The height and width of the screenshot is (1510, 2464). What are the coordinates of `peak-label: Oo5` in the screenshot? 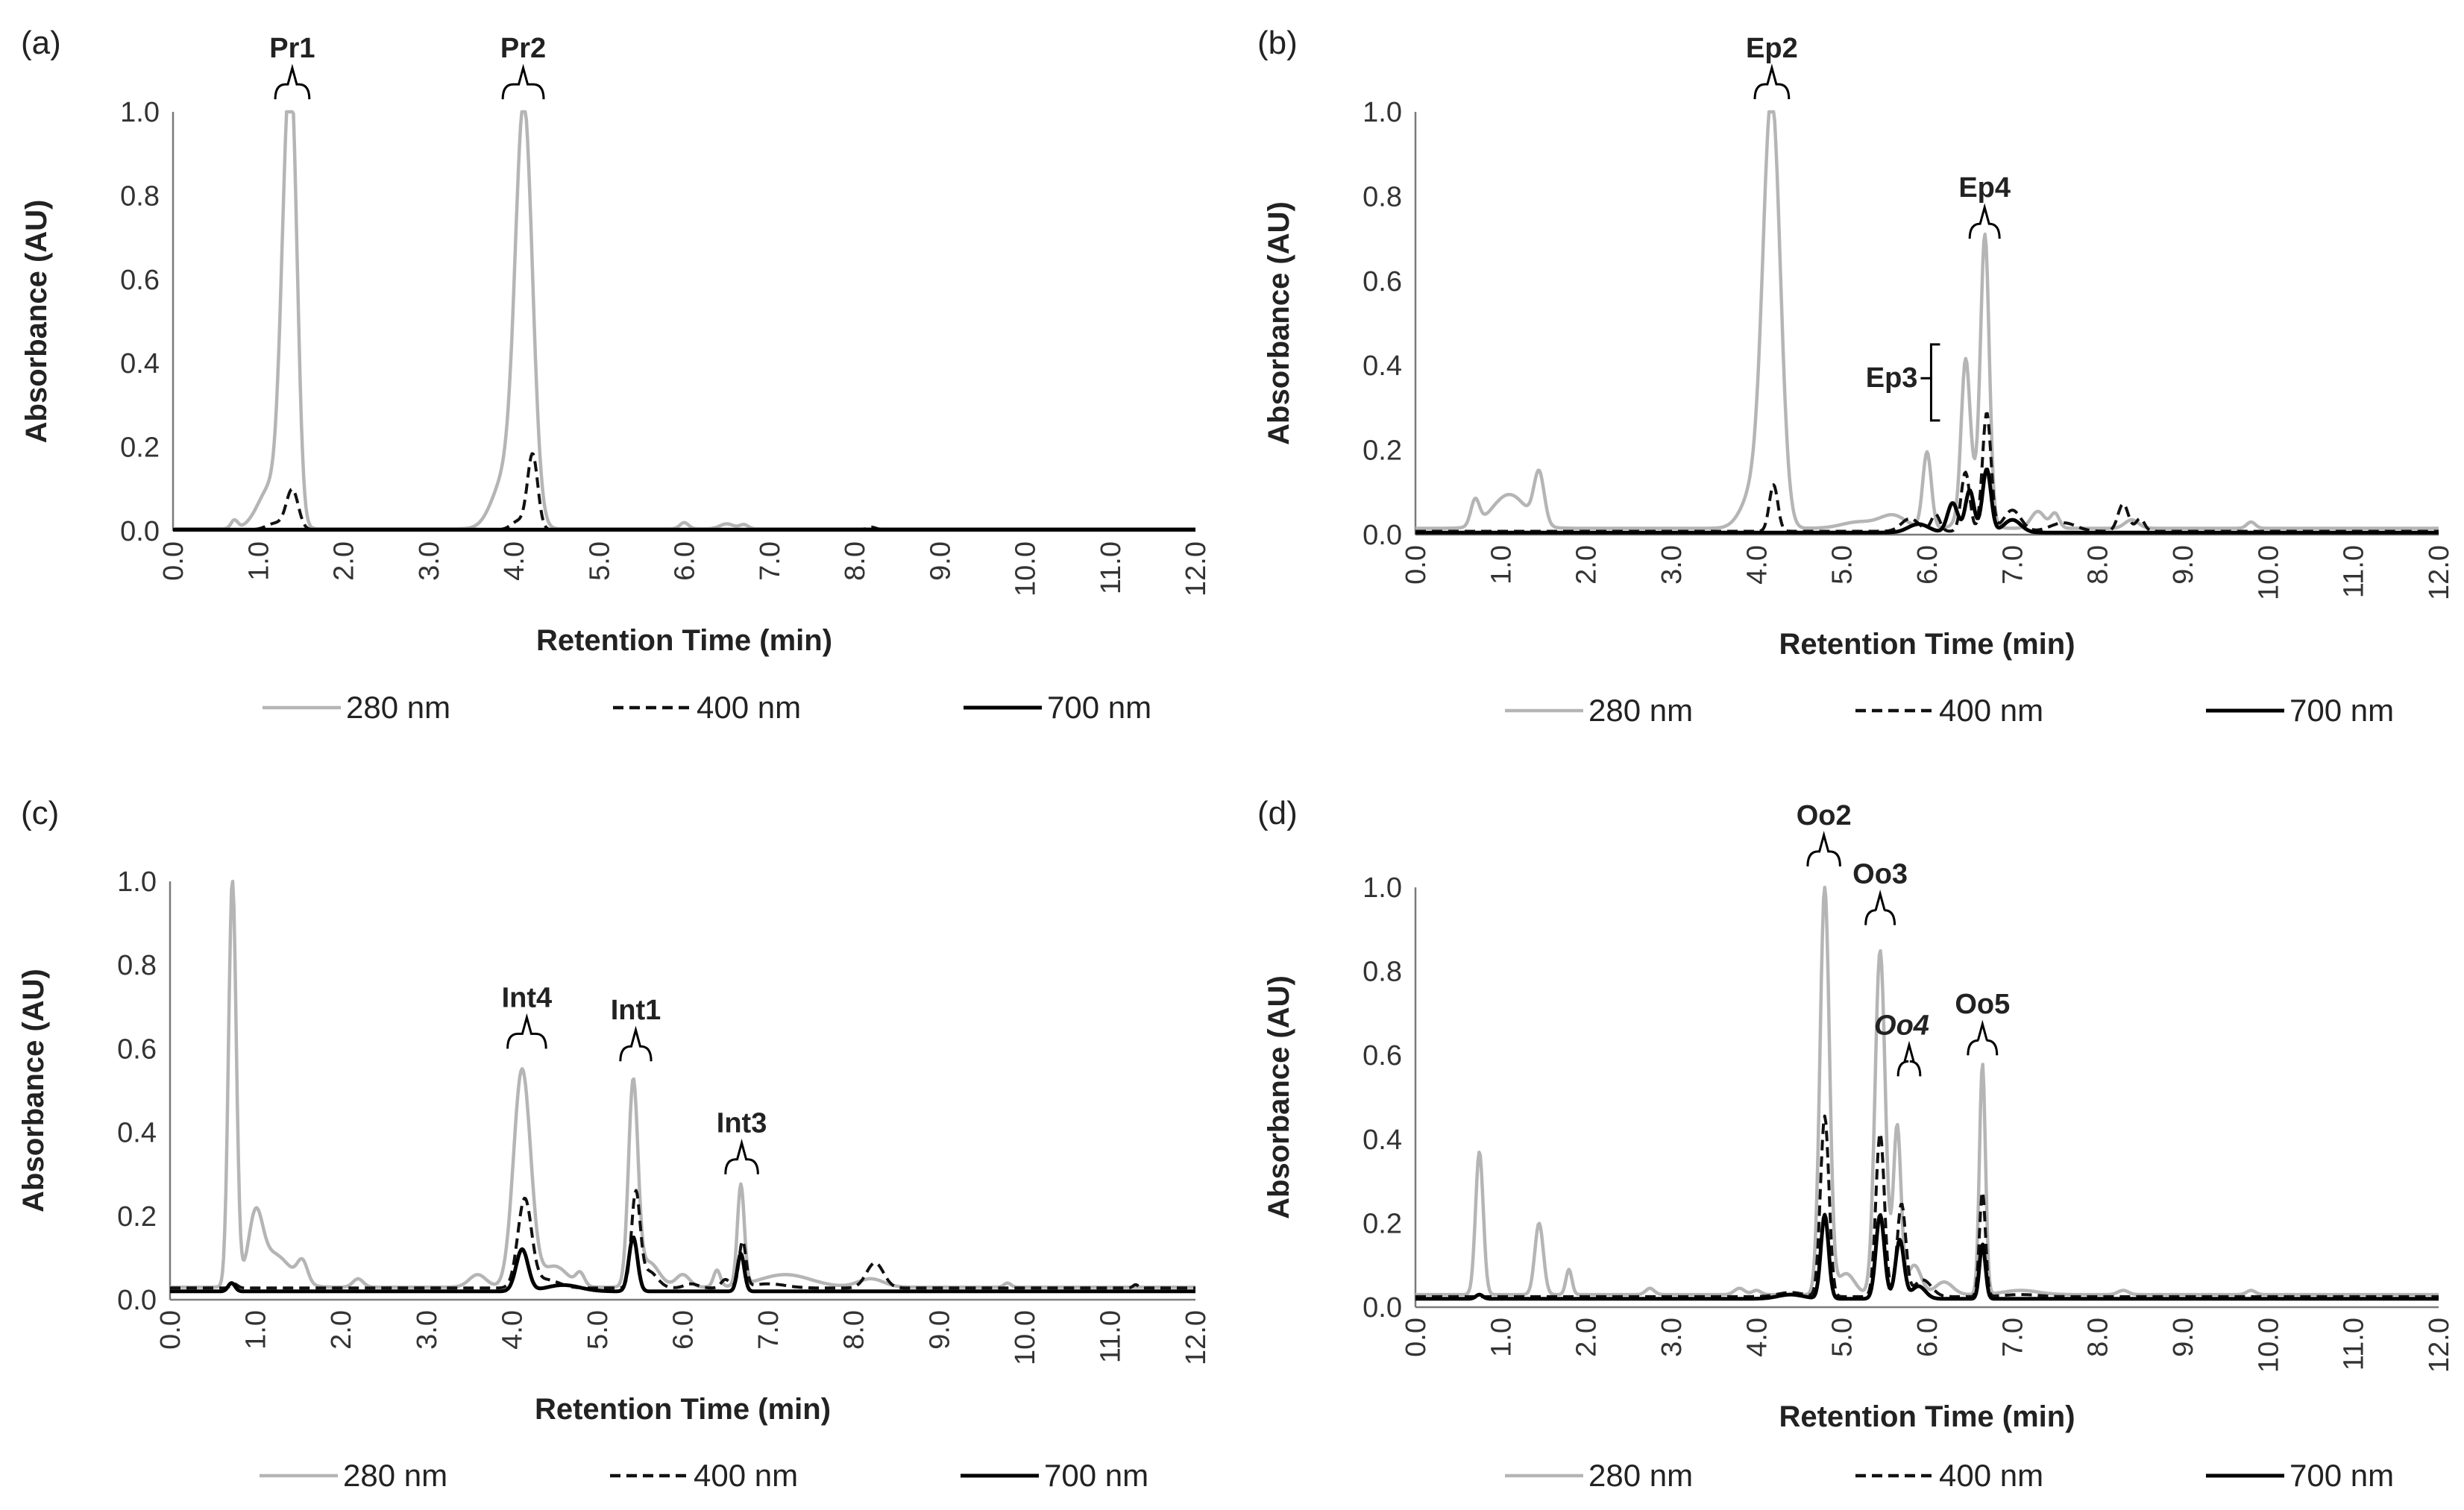 It's located at (1982, 1005).